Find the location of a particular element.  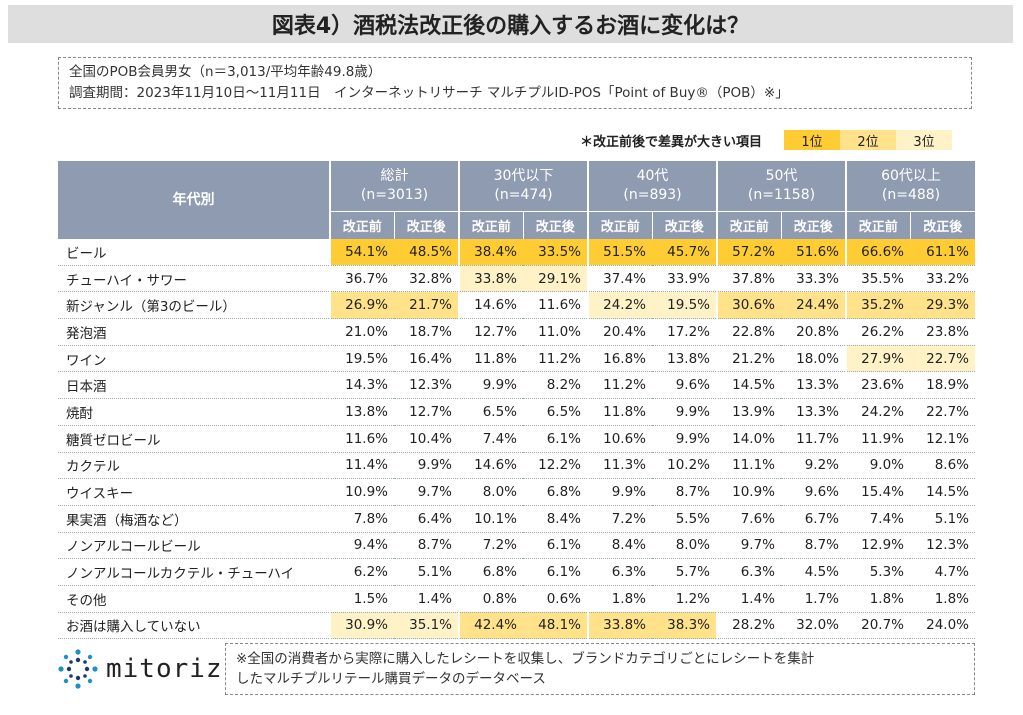

value-cell: 8.4% is located at coordinates (555, 519).